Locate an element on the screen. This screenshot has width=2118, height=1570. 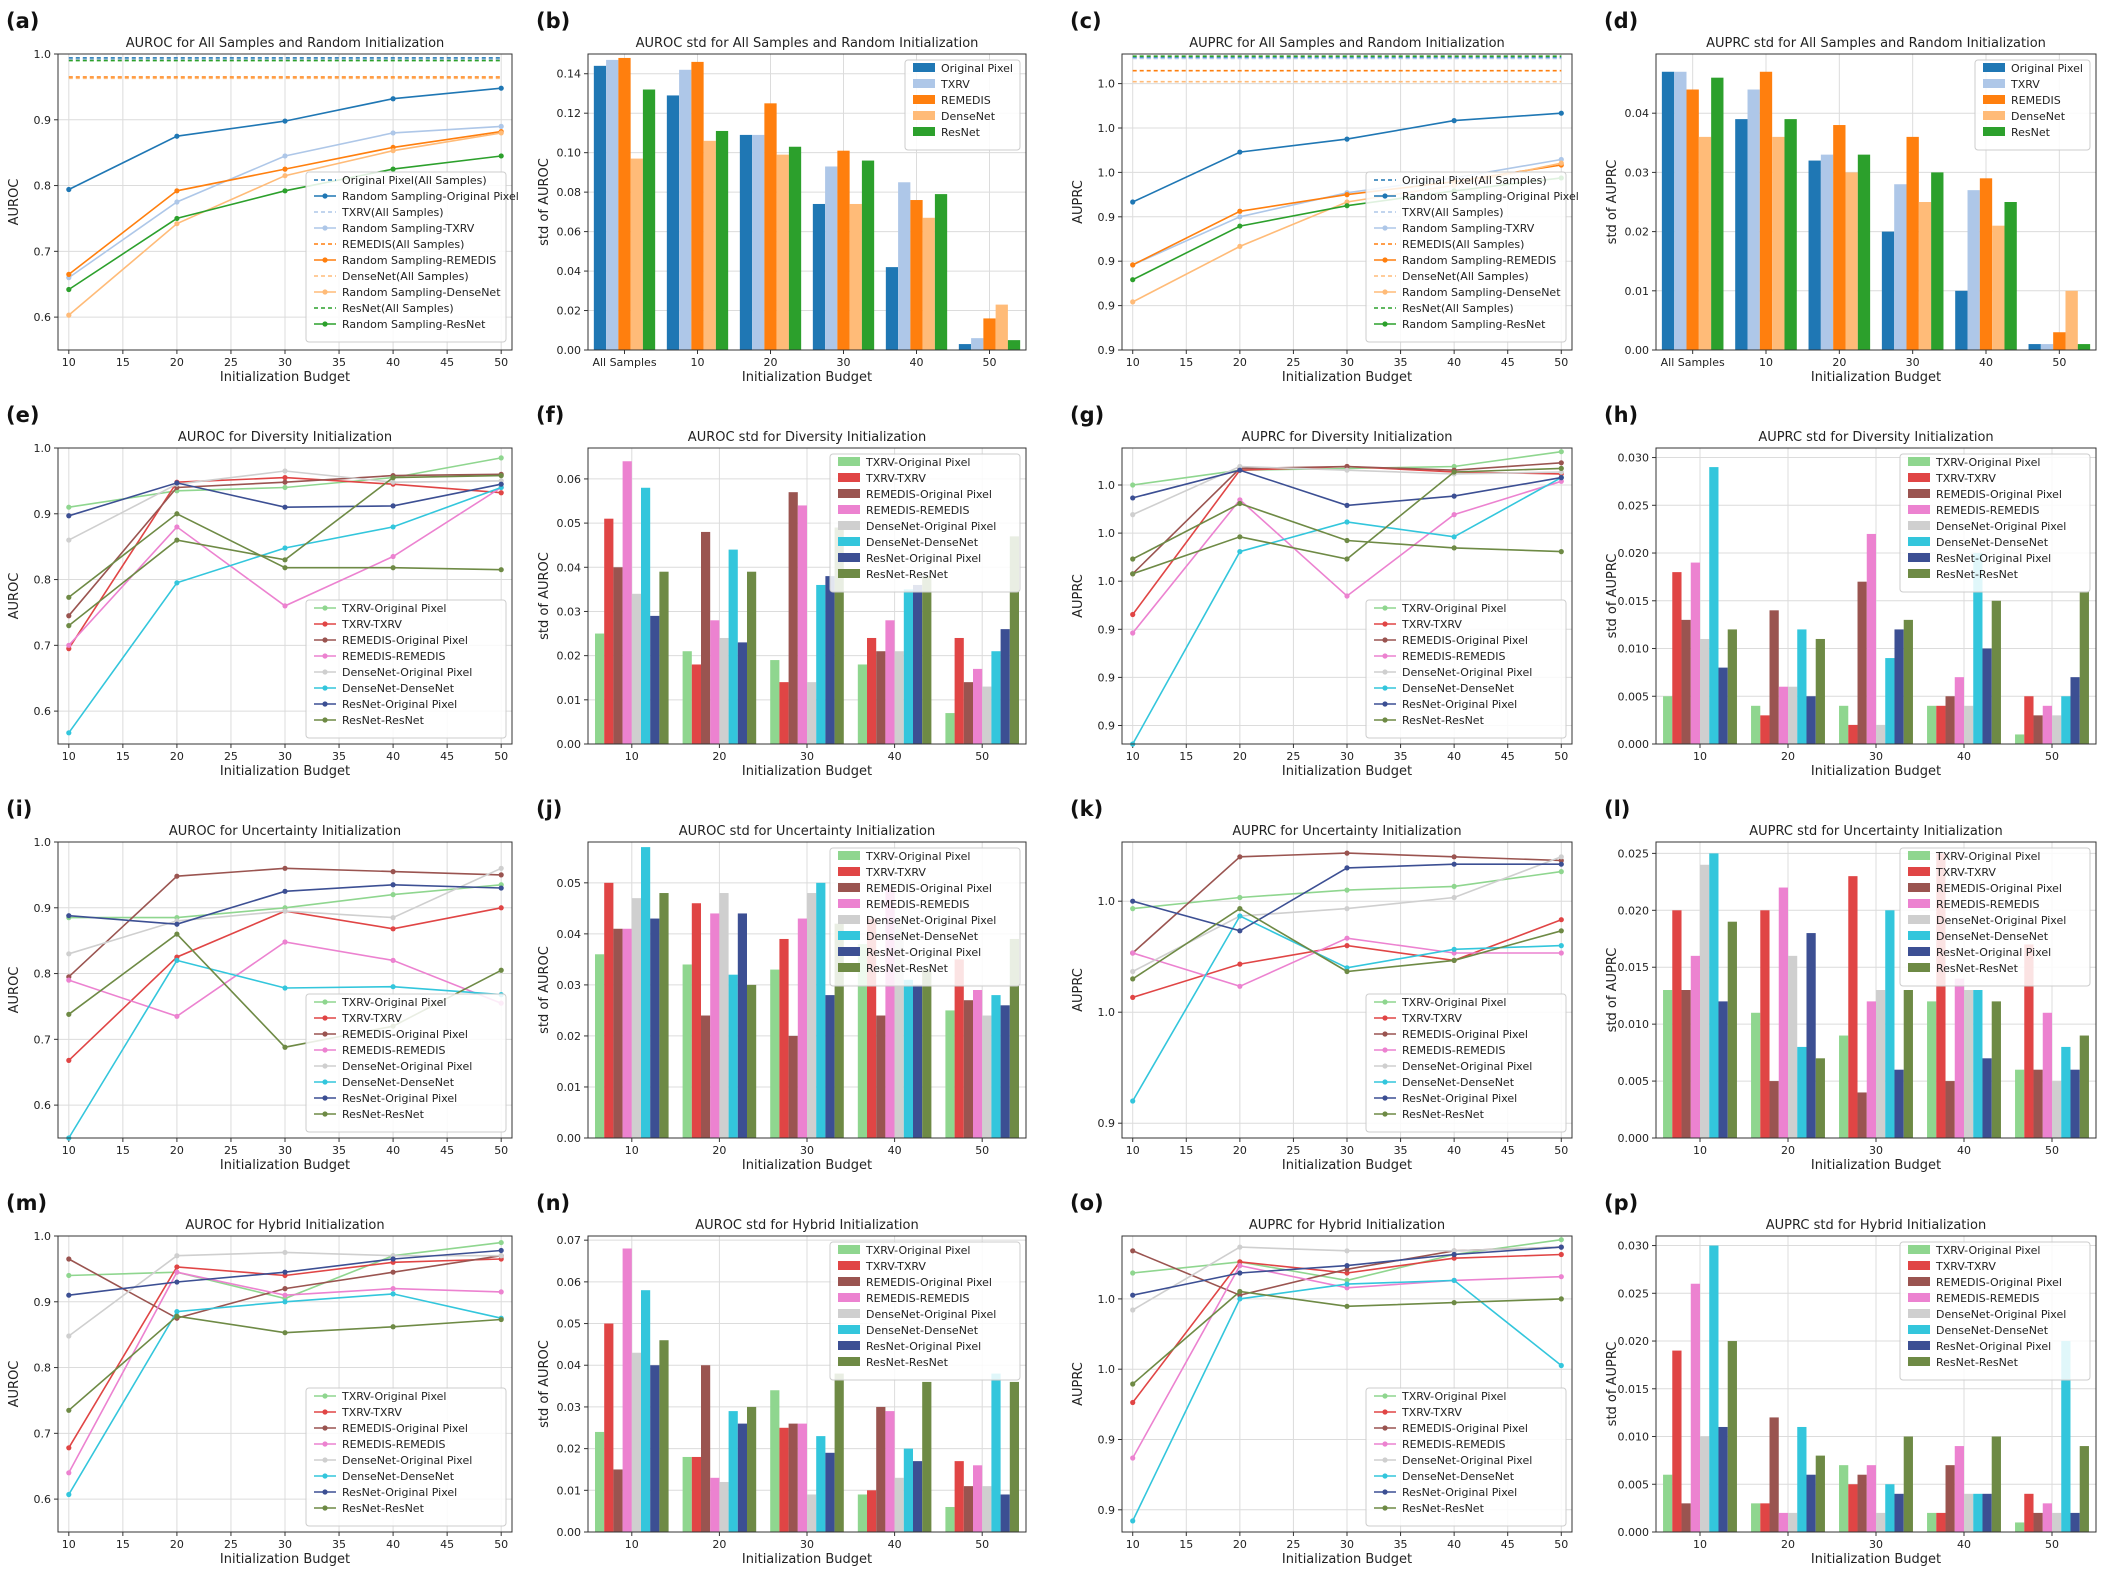
panel-letter: (m) is located at coordinates (26, 1203).